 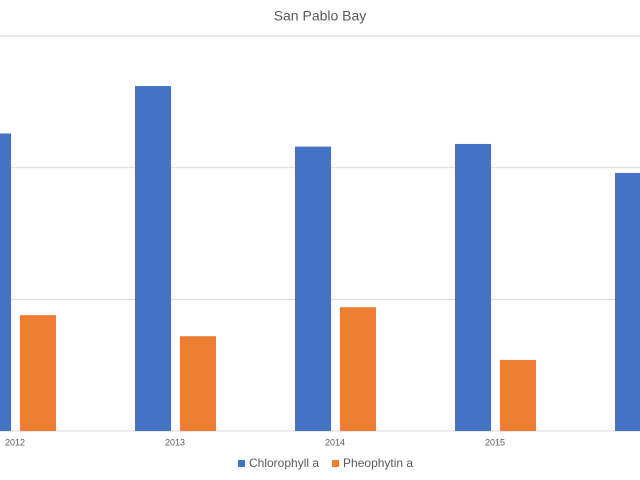 I want to click on x-tick-label: 2015, so click(x=495, y=442).